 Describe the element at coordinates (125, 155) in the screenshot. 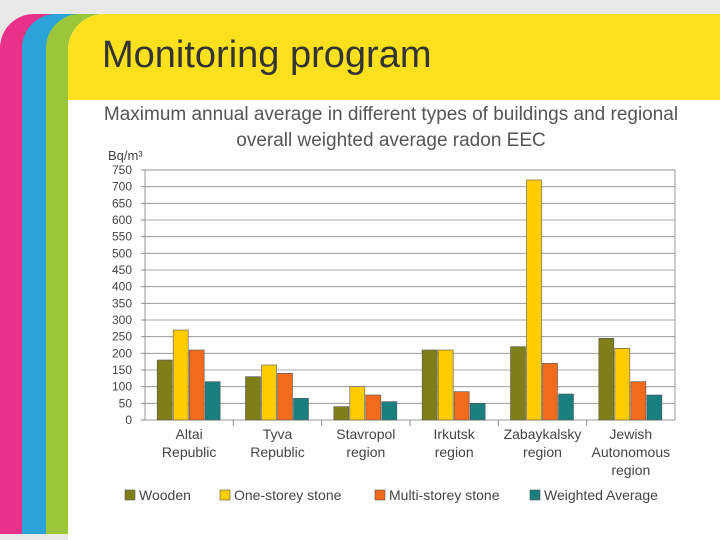

I see `y-axis-label: Bq/m³` at that location.